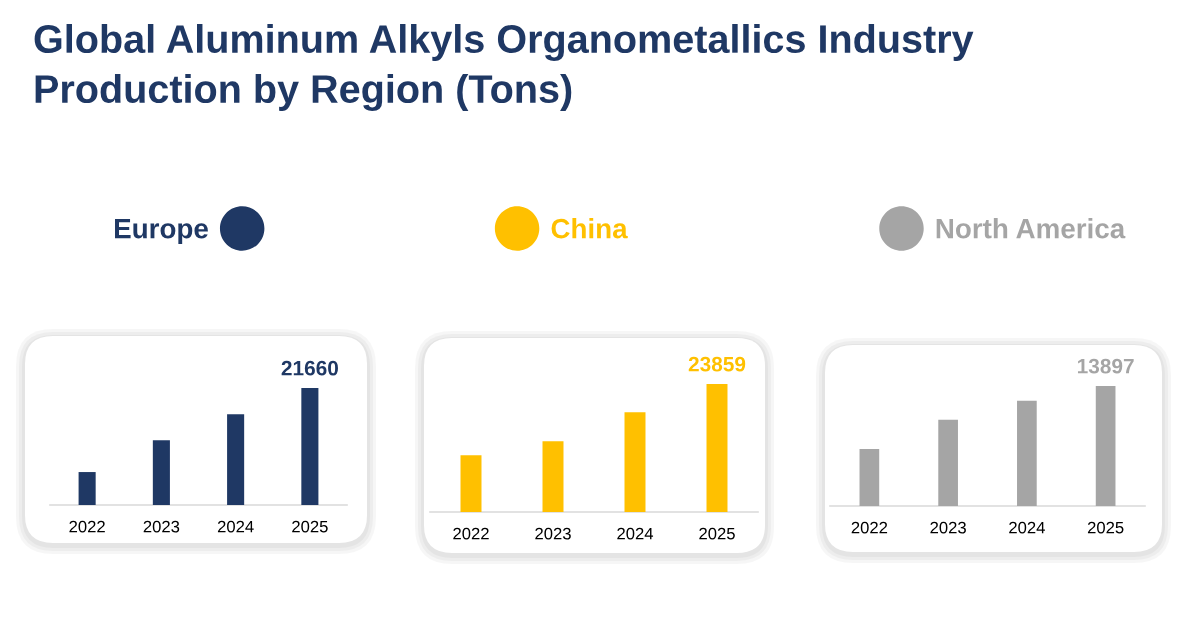 This screenshot has width=1192, height=637. Describe the element at coordinates (589, 228) in the screenshot. I see `legend-label: China` at that location.